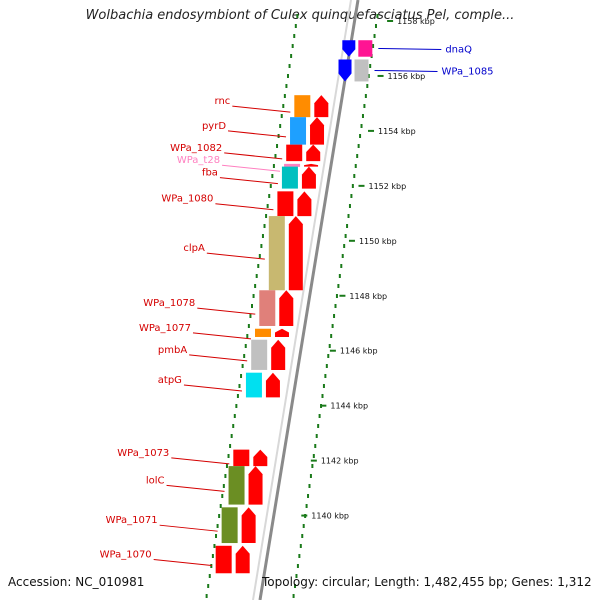 The height and width of the screenshot is (600, 600). What do you see at coordinates (210, 173) in the screenshot?
I see `gene-label: fba` at bounding box center [210, 173].